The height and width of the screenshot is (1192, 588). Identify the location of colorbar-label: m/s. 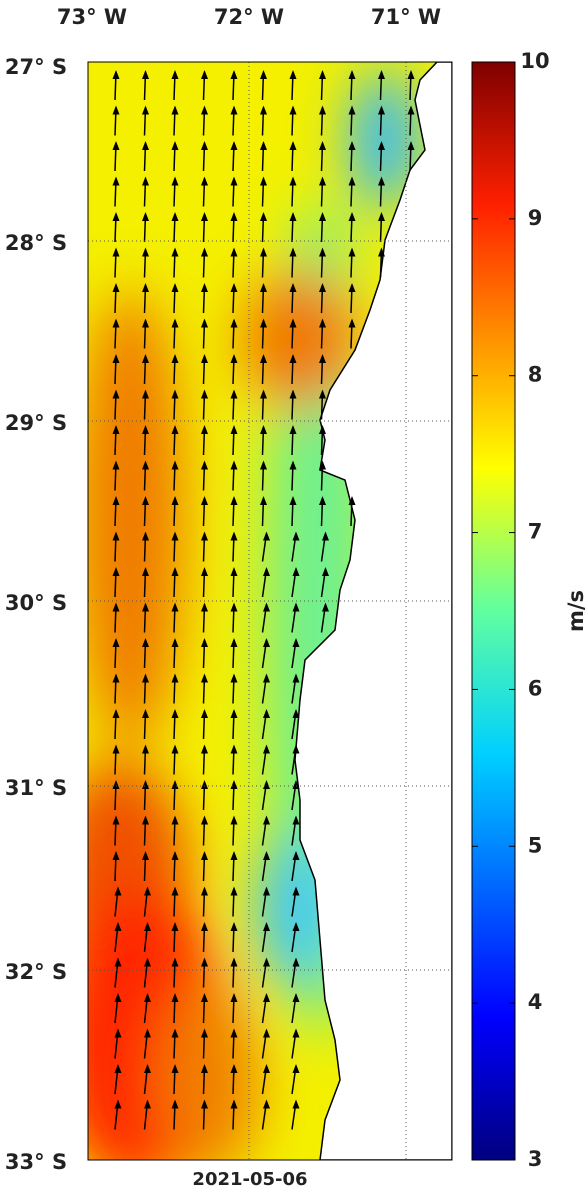
(576, 611).